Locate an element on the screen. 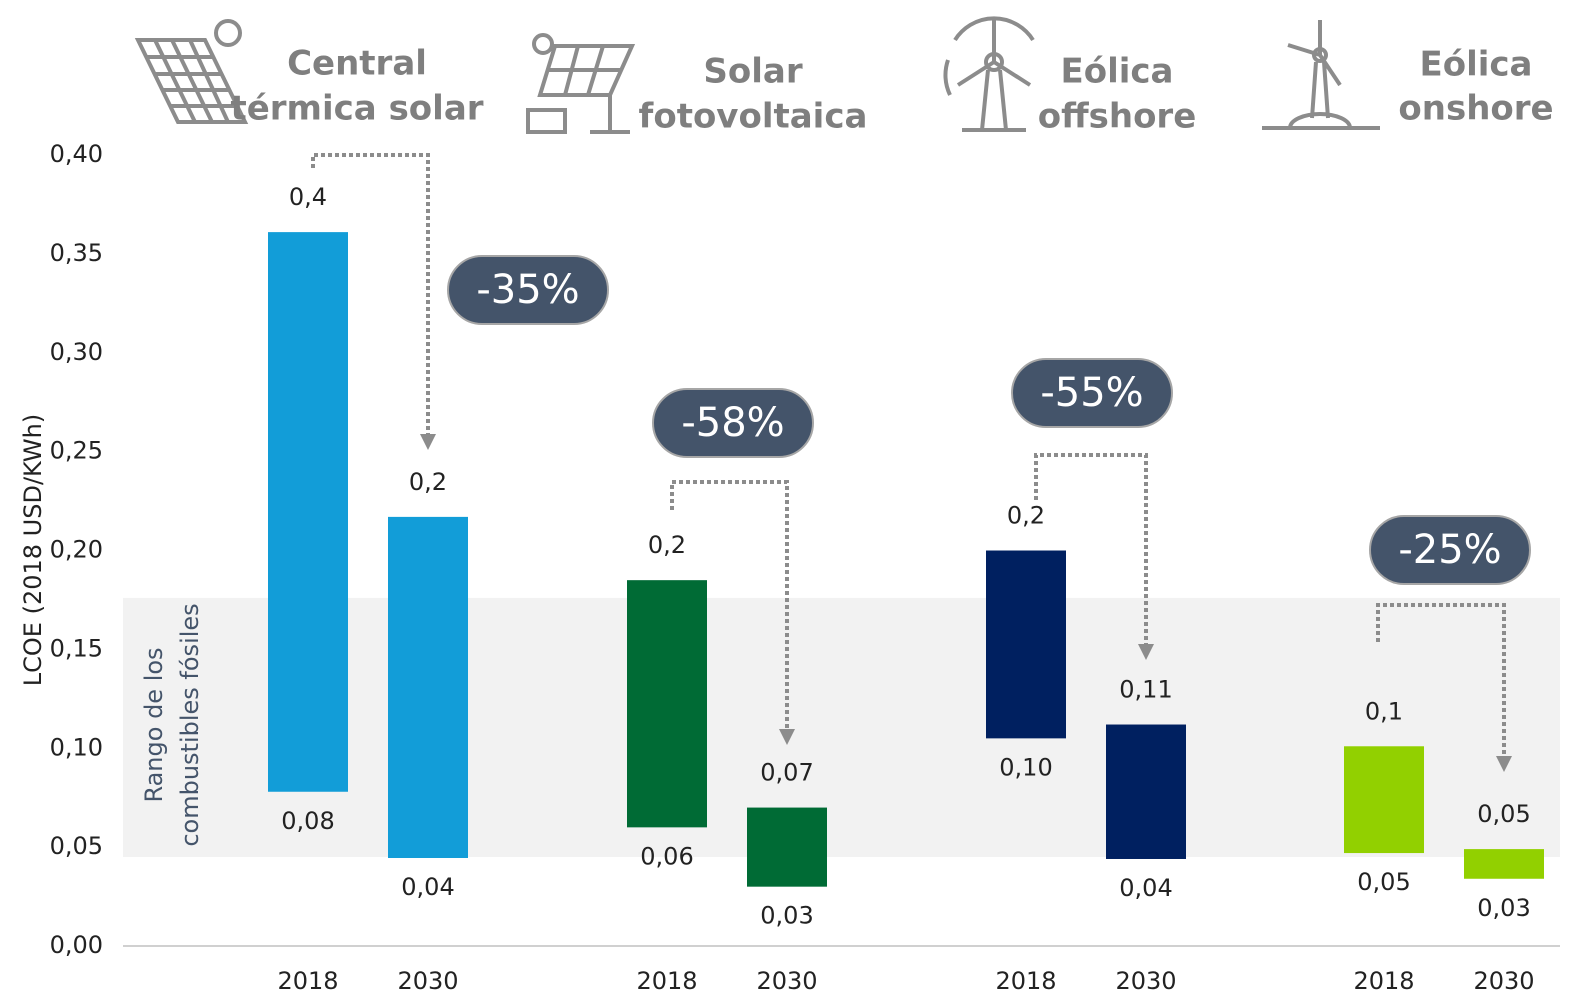  value-label-low: 0,06 is located at coordinates (666, 856).